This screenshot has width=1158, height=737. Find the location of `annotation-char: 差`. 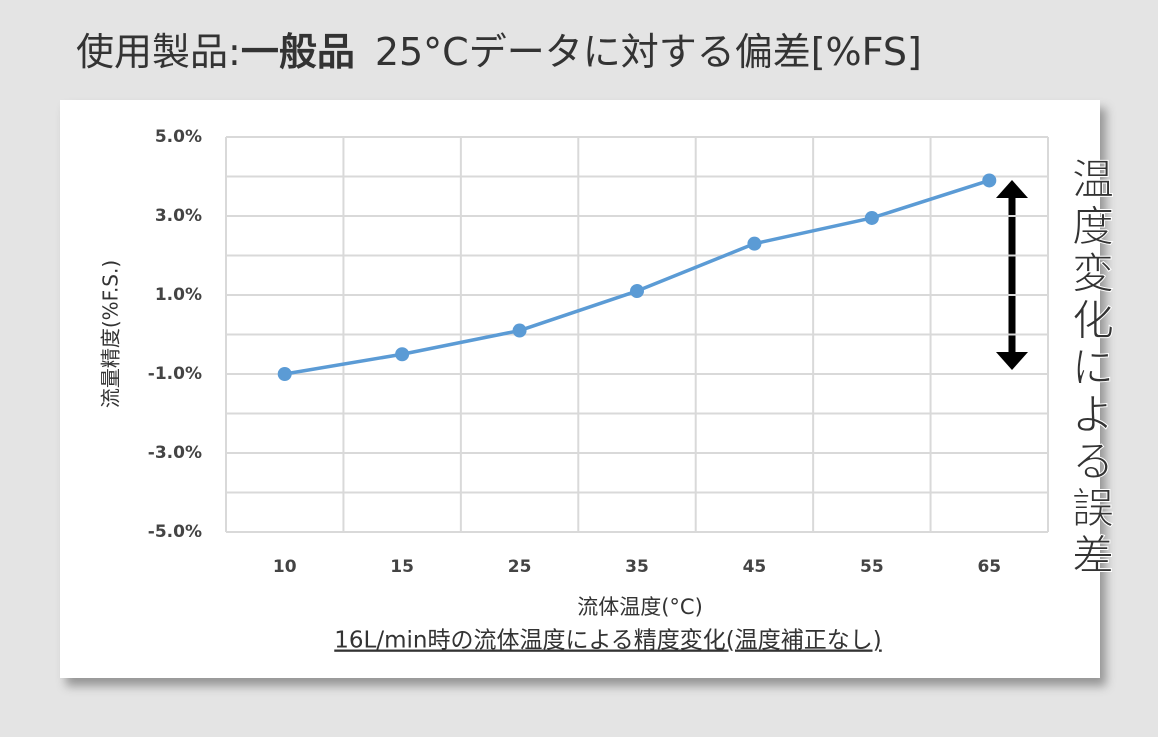

annotation-char: 差 is located at coordinates (1093, 555).